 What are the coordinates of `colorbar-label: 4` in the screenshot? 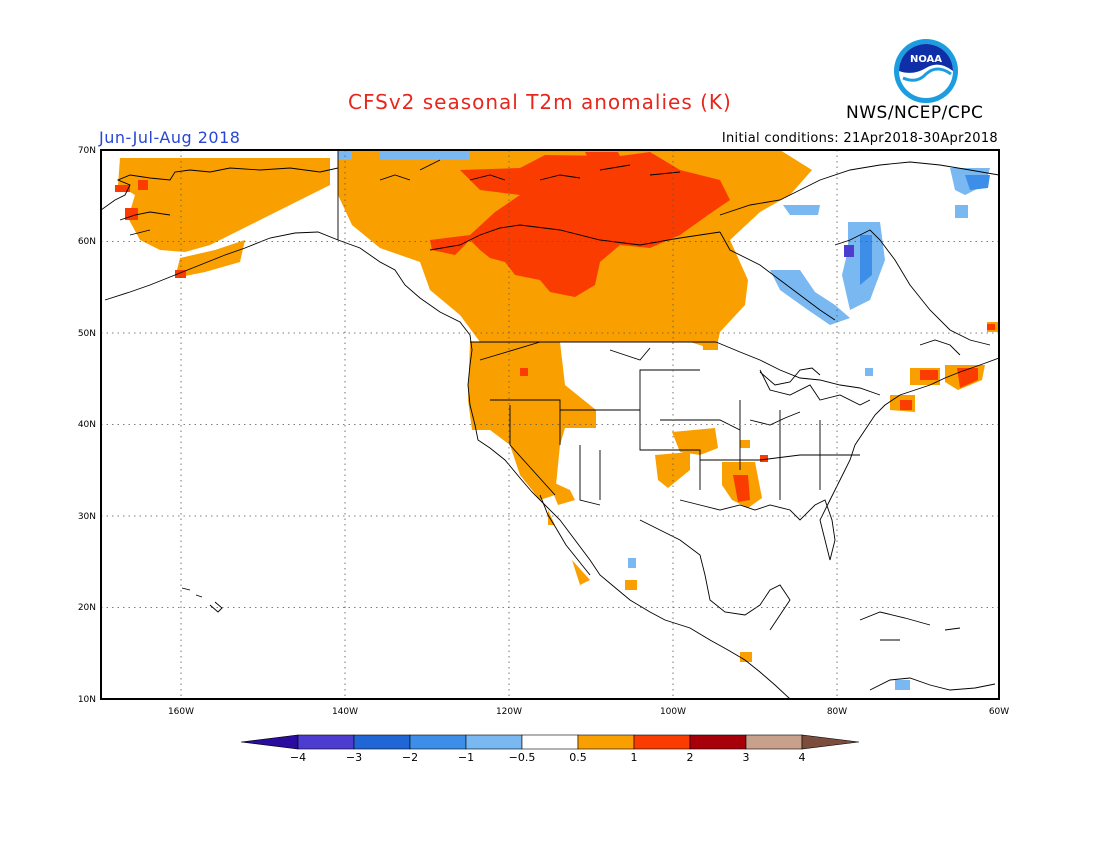 It's located at (802, 757).